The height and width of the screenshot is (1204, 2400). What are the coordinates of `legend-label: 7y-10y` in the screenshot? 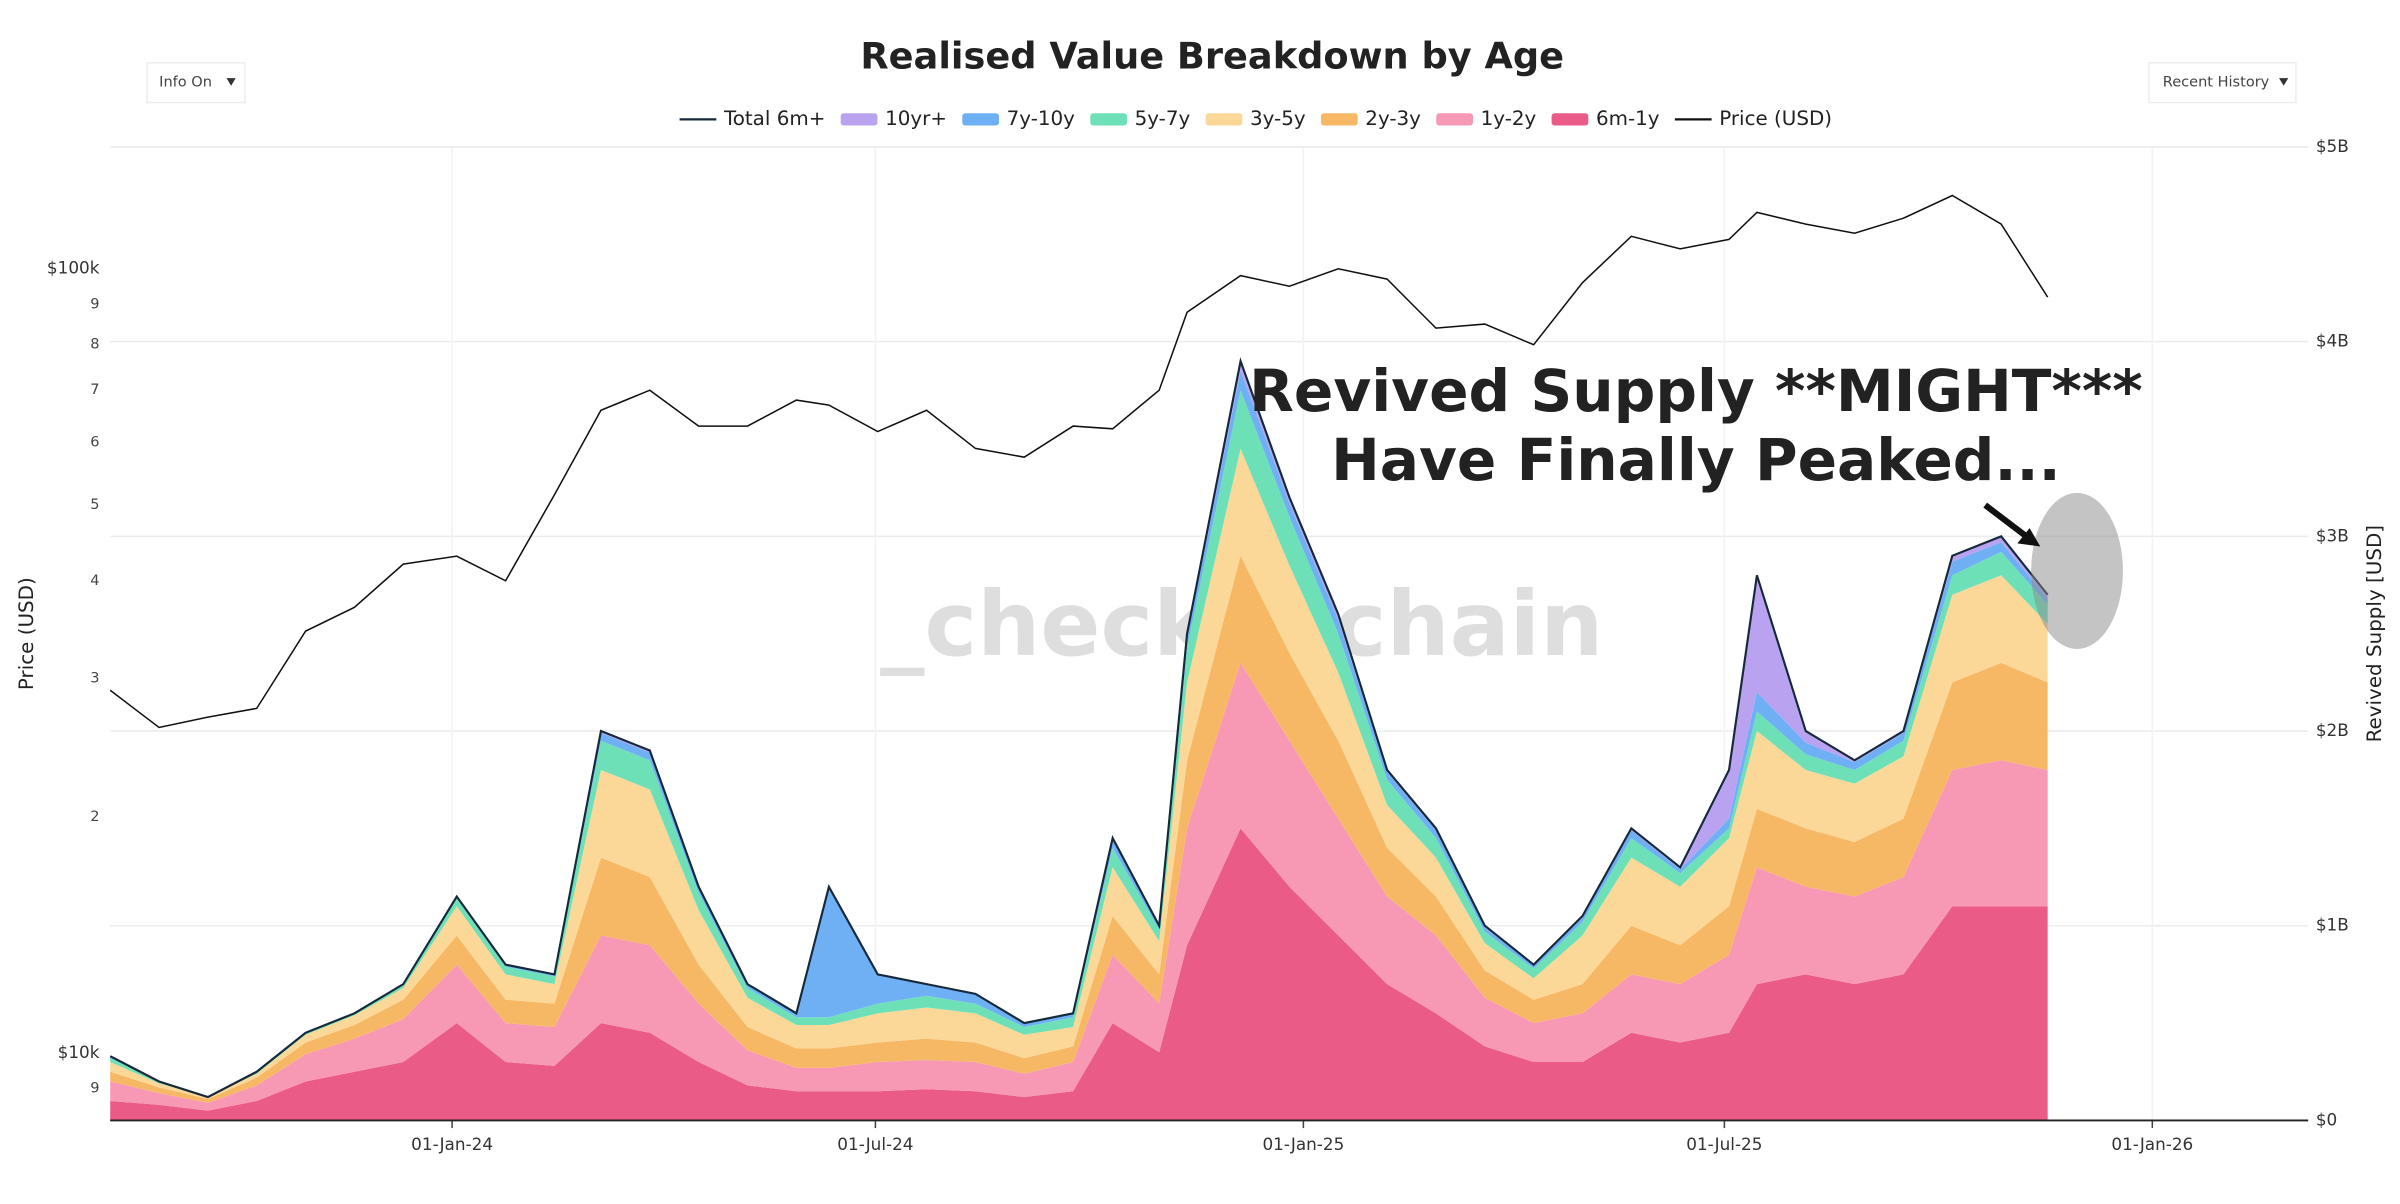 It's located at (1041, 118).